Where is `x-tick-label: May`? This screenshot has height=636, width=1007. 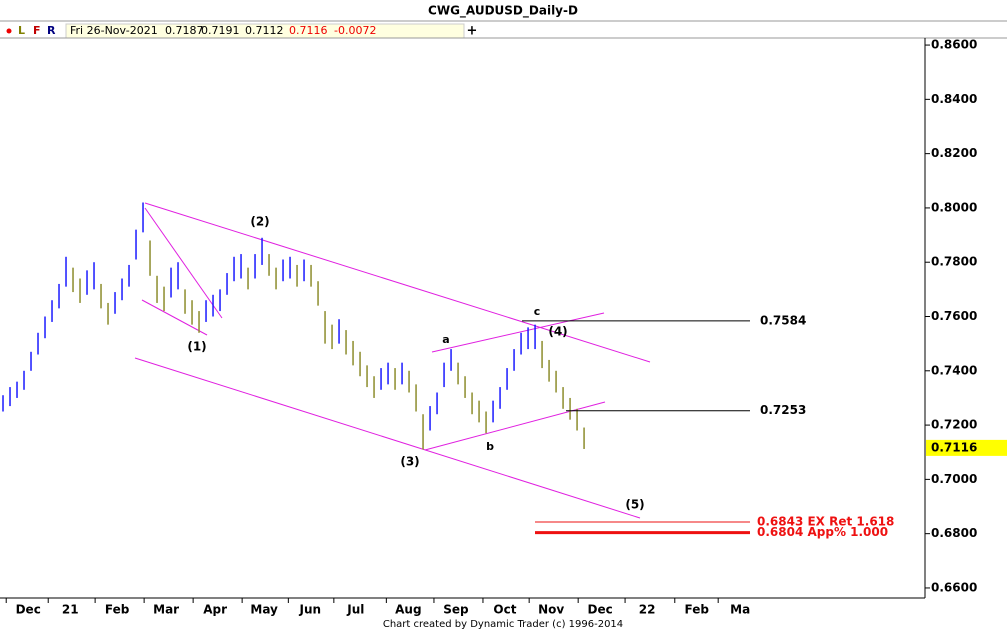 x-tick-label: May is located at coordinates (264, 610).